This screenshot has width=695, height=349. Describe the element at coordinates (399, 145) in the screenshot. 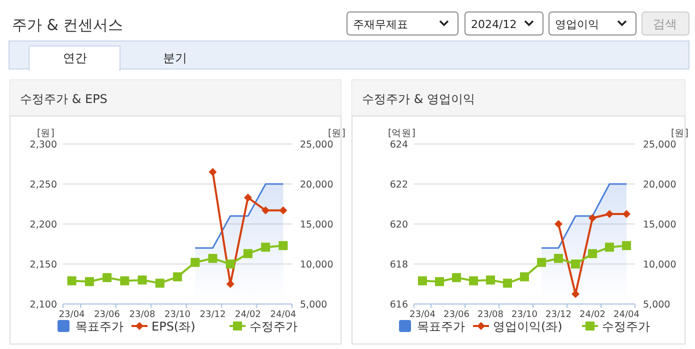

I see `y-tick-label: 624` at that location.